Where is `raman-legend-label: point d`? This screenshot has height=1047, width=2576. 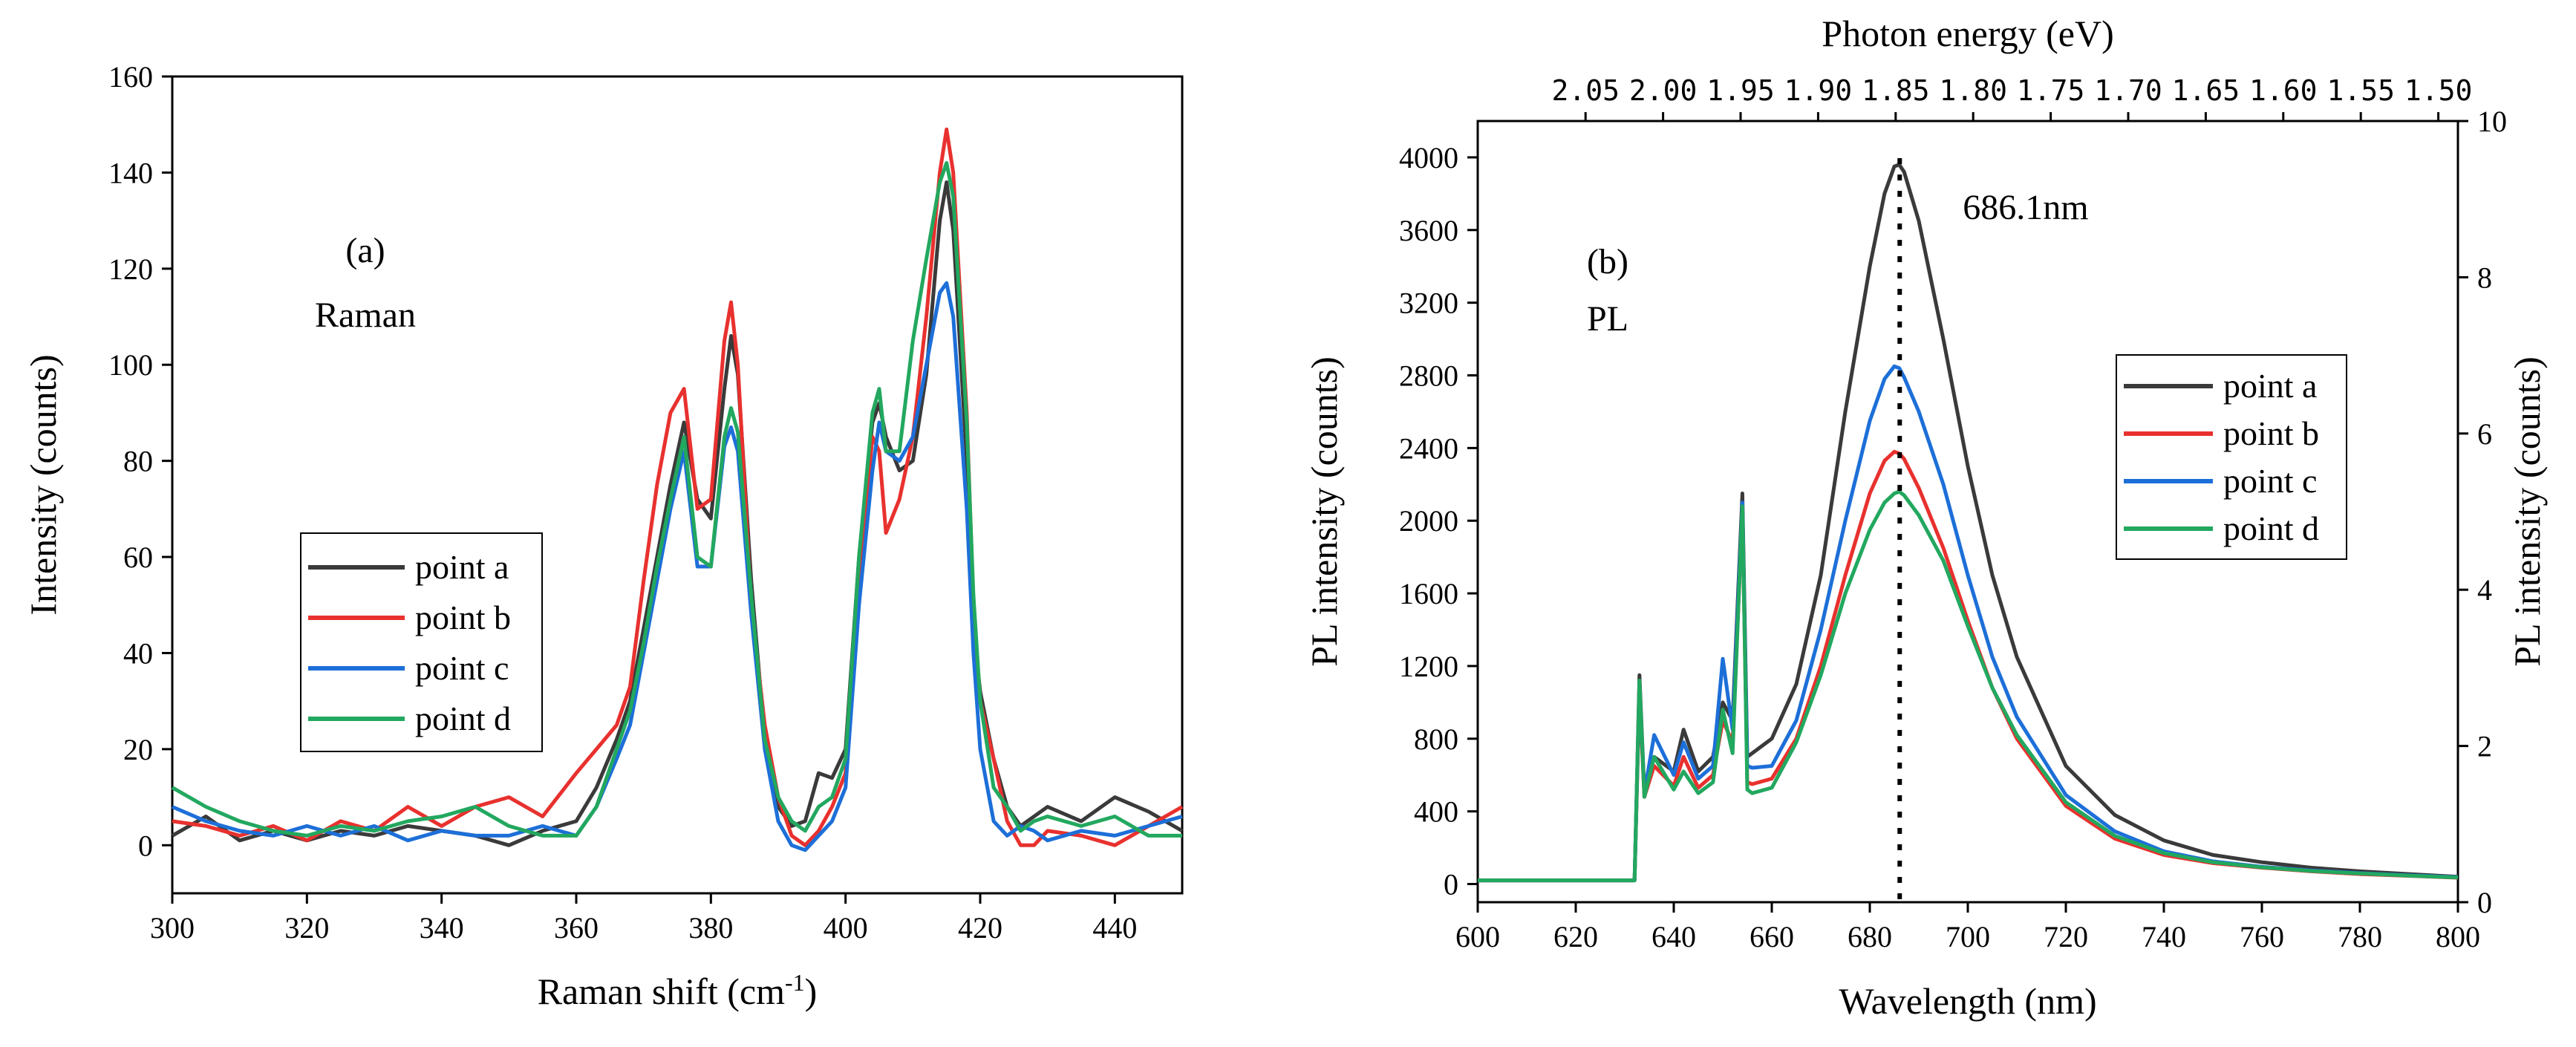 raman-legend-label: point d is located at coordinates (463, 718).